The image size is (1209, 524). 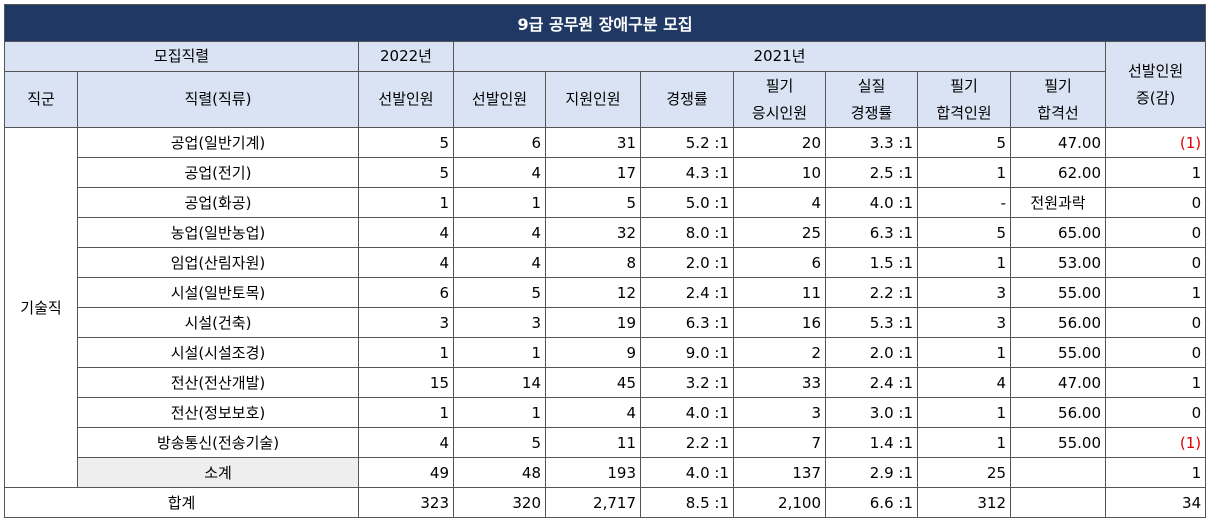 I want to click on subtotal-competition: 4.0 :1, so click(x=687, y=472).